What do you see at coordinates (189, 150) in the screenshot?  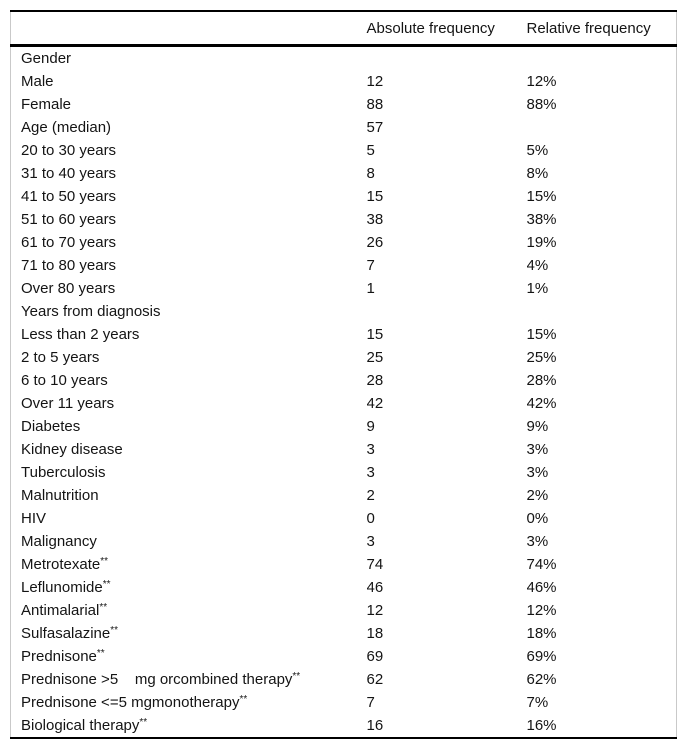 I see `row-label: 20 to 30 years` at bounding box center [189, 150].